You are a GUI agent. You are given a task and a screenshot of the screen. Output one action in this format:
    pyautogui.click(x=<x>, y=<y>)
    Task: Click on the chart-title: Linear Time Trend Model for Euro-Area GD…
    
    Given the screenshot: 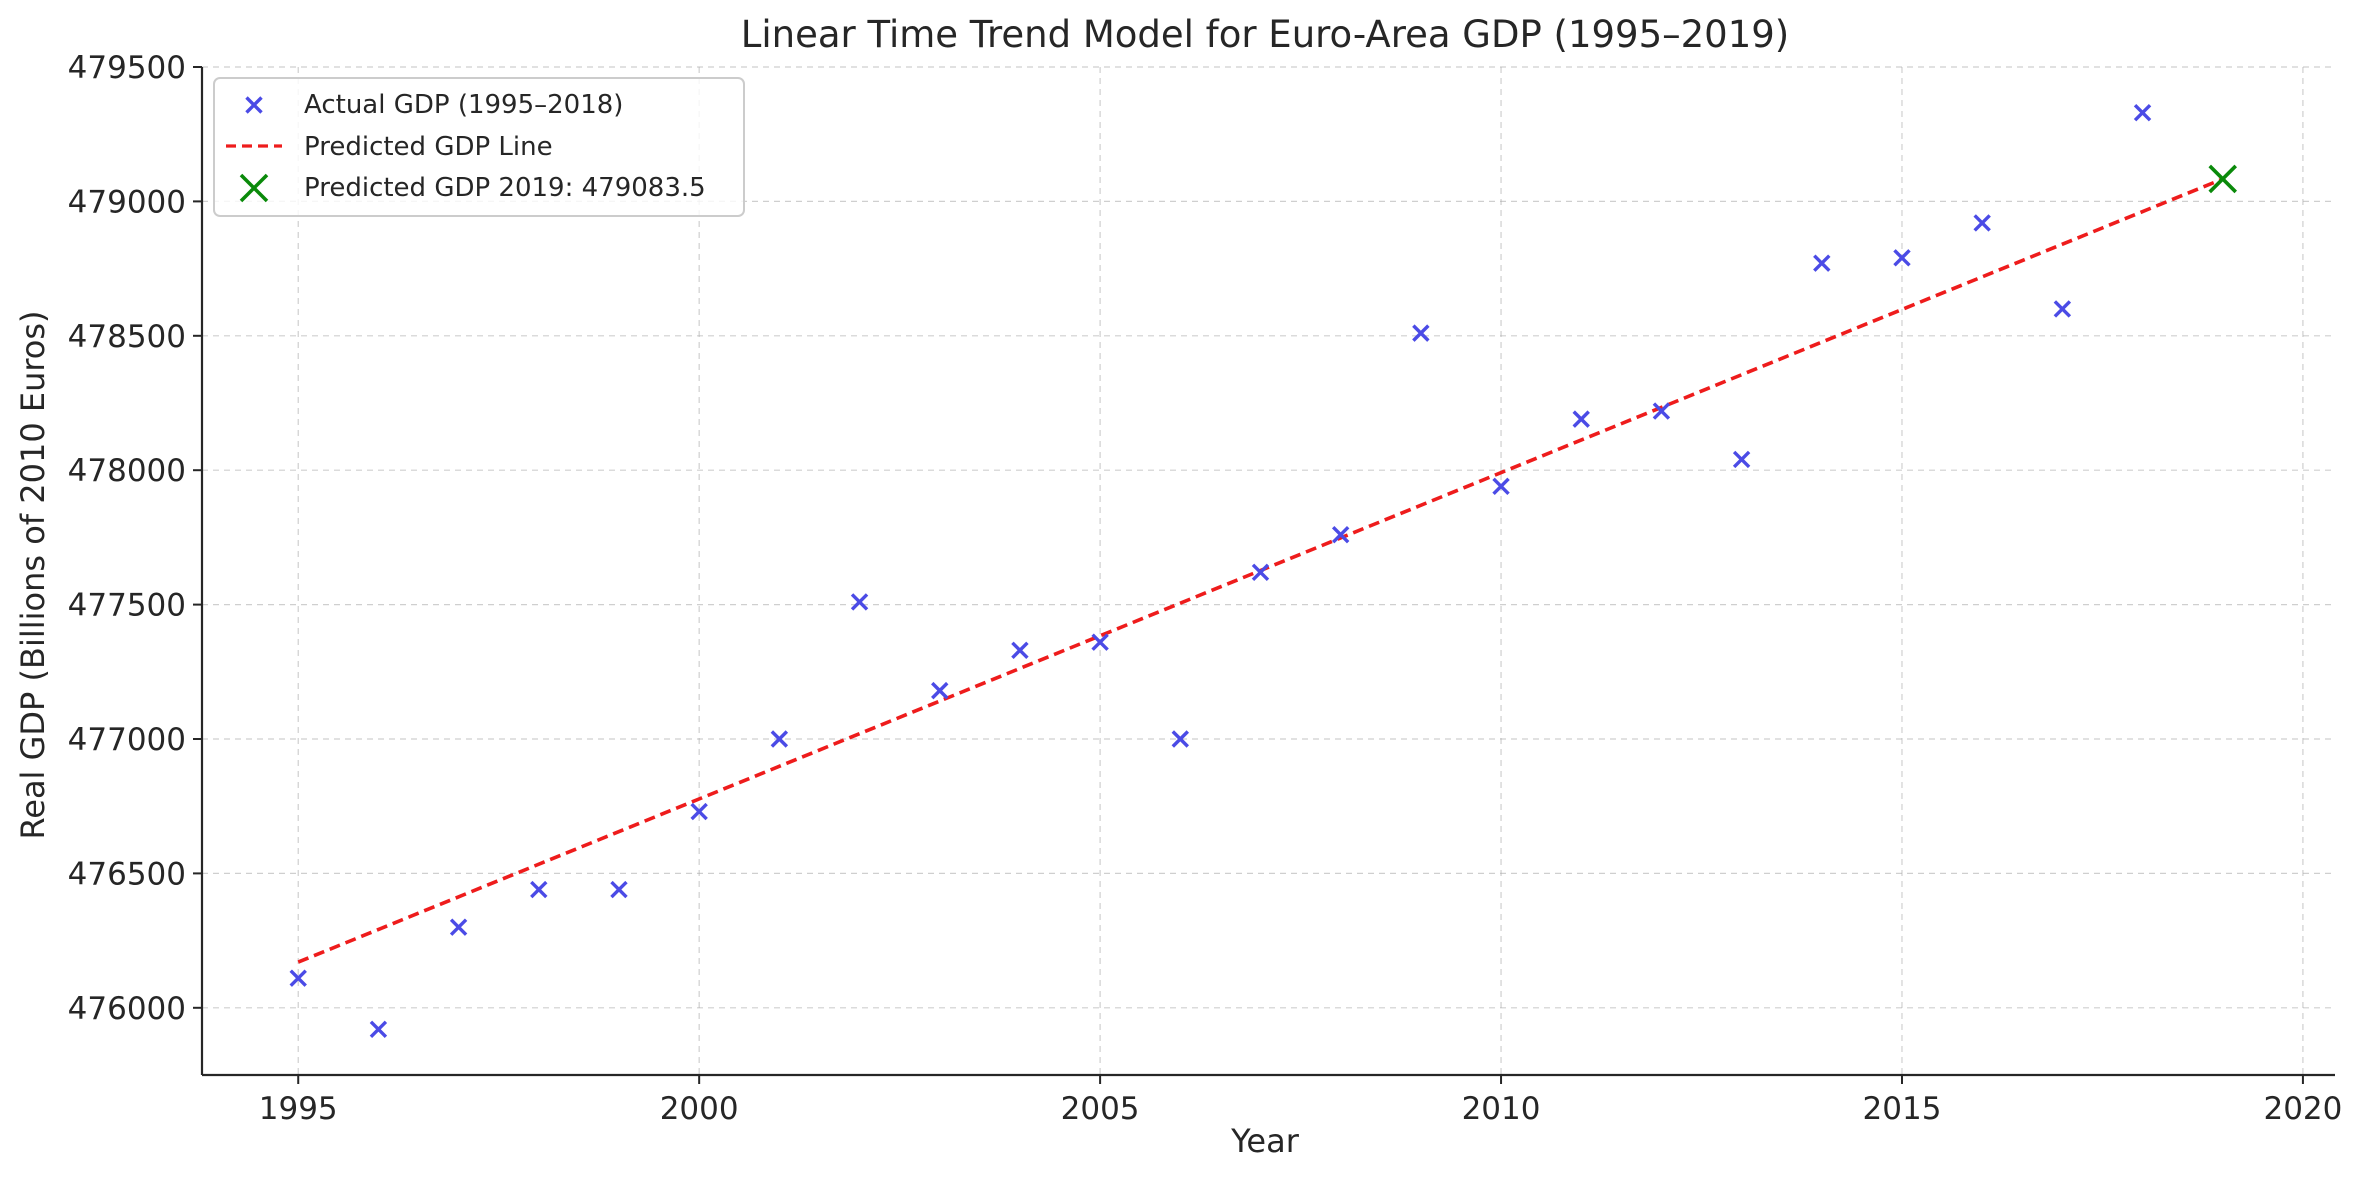 What is the action you would take?
    pyautogui.click(x=1265, y=34)
    